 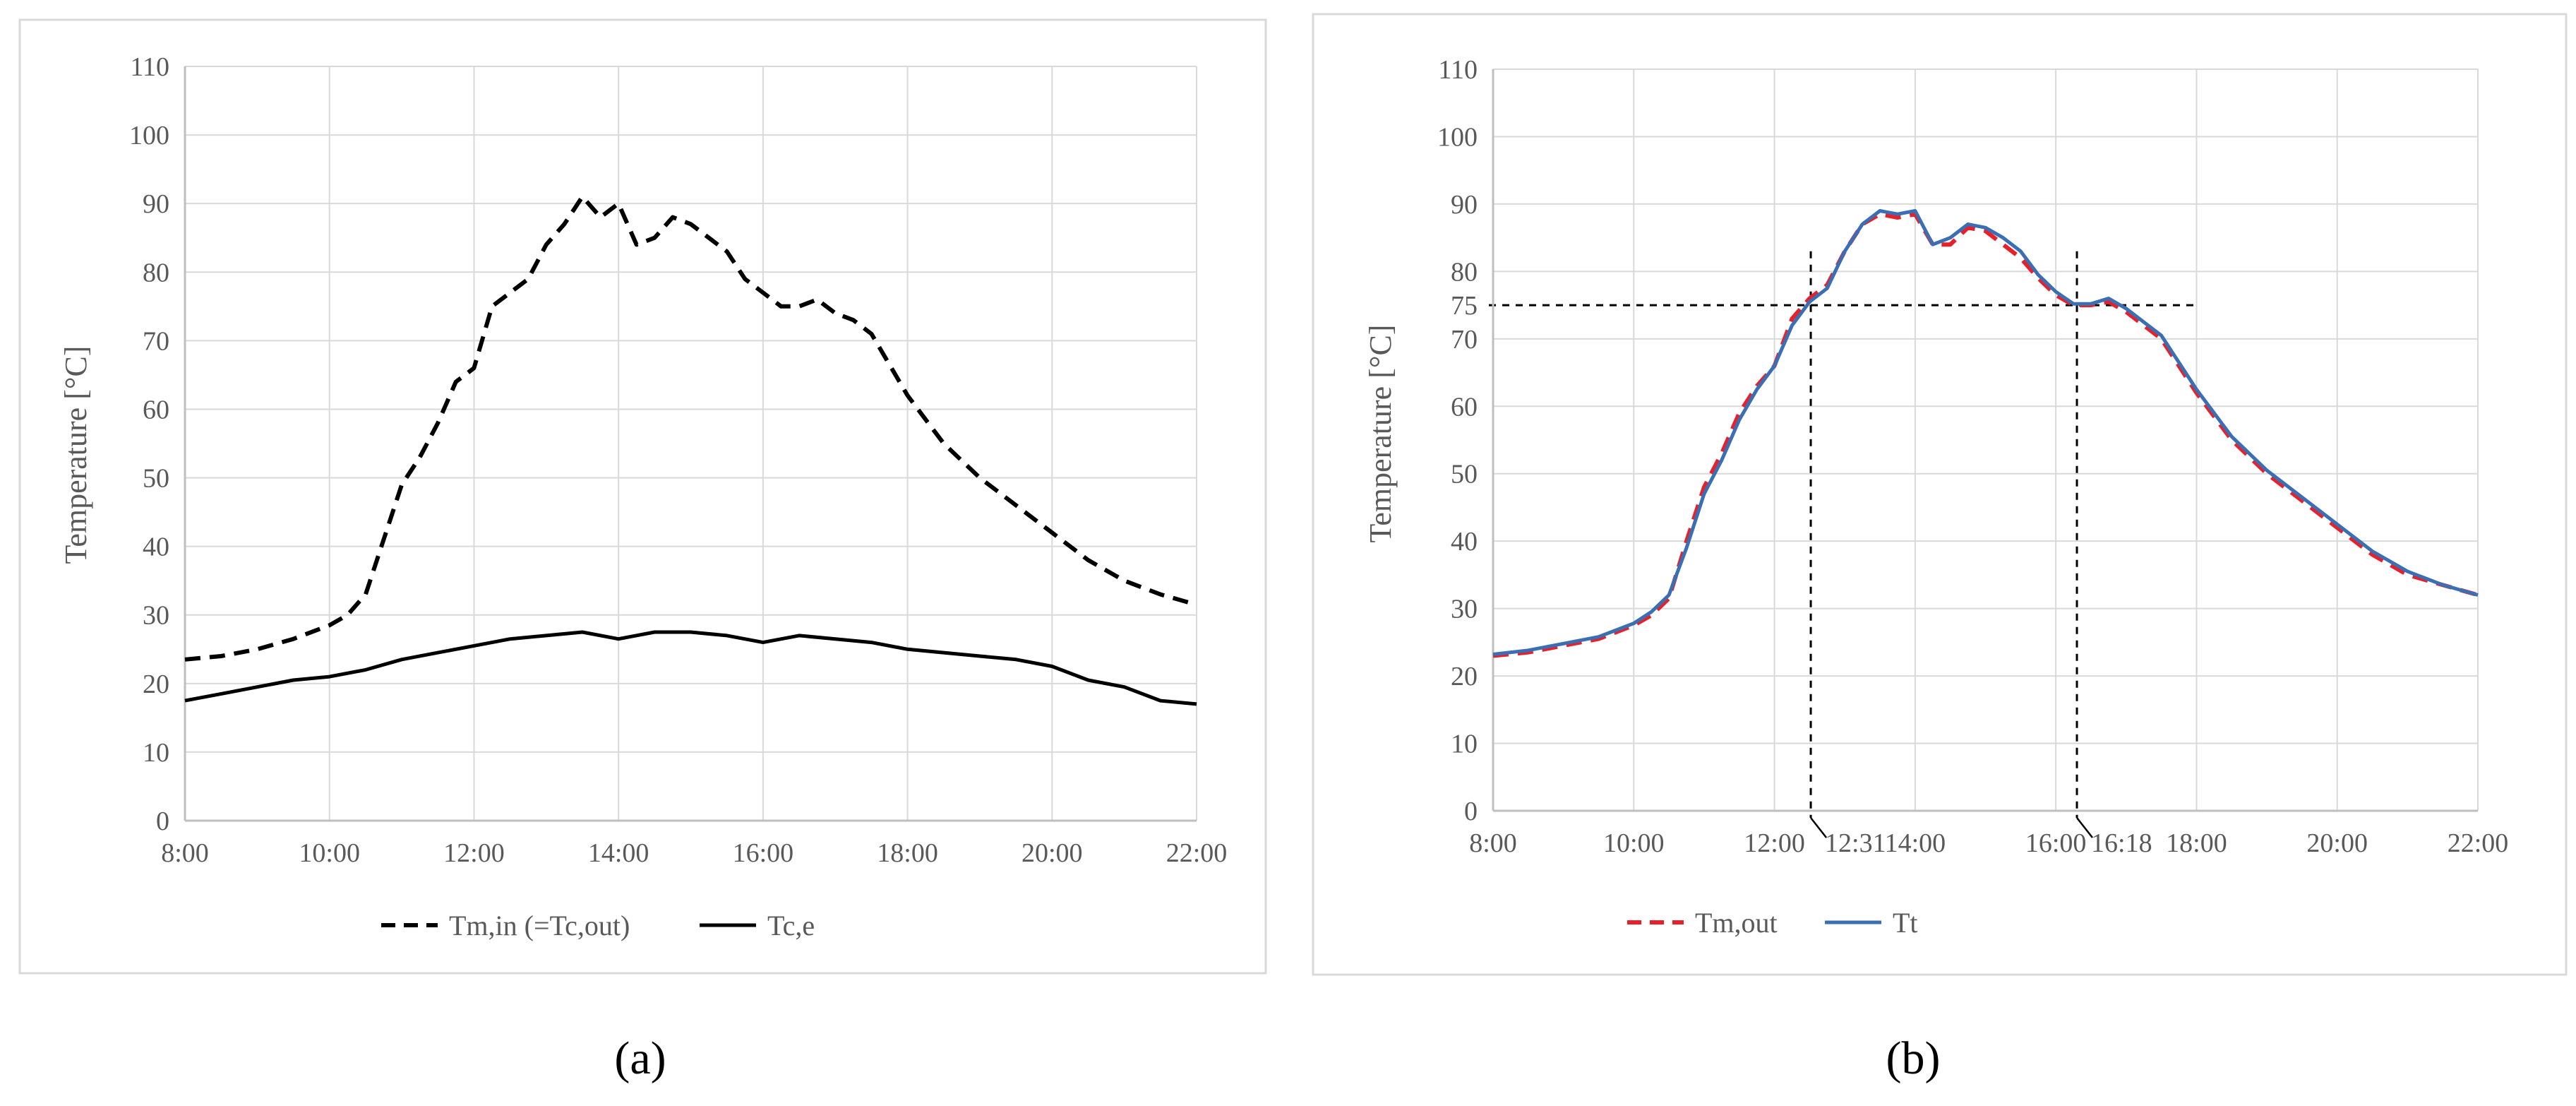 I want to click on legend-label-2: Tc,e, so click(x=791, y=925).